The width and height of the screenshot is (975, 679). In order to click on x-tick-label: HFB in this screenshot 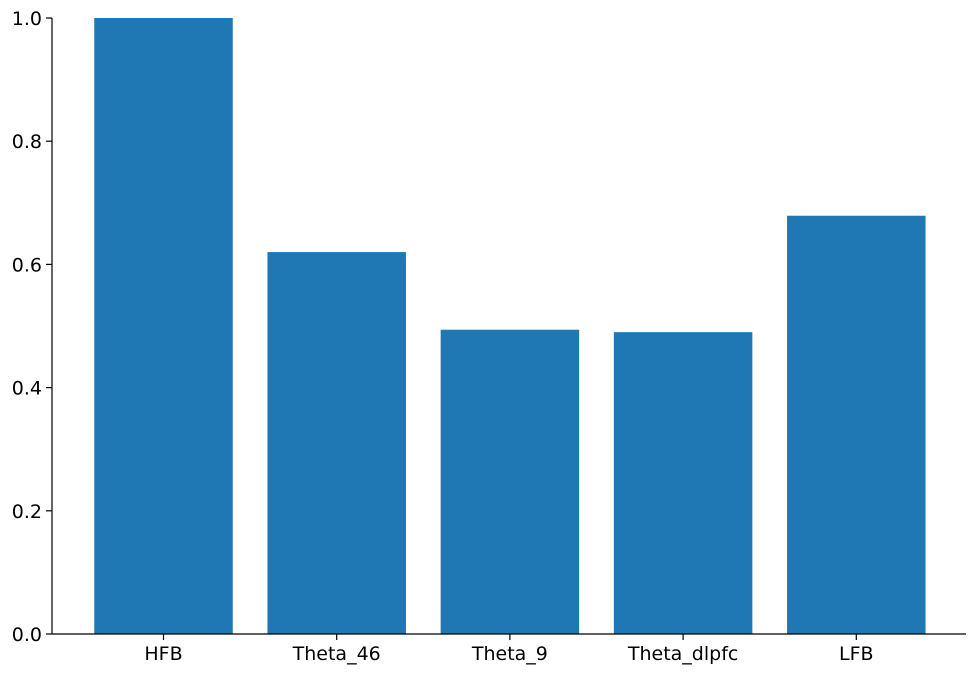, I will do `click(163, 654)`.